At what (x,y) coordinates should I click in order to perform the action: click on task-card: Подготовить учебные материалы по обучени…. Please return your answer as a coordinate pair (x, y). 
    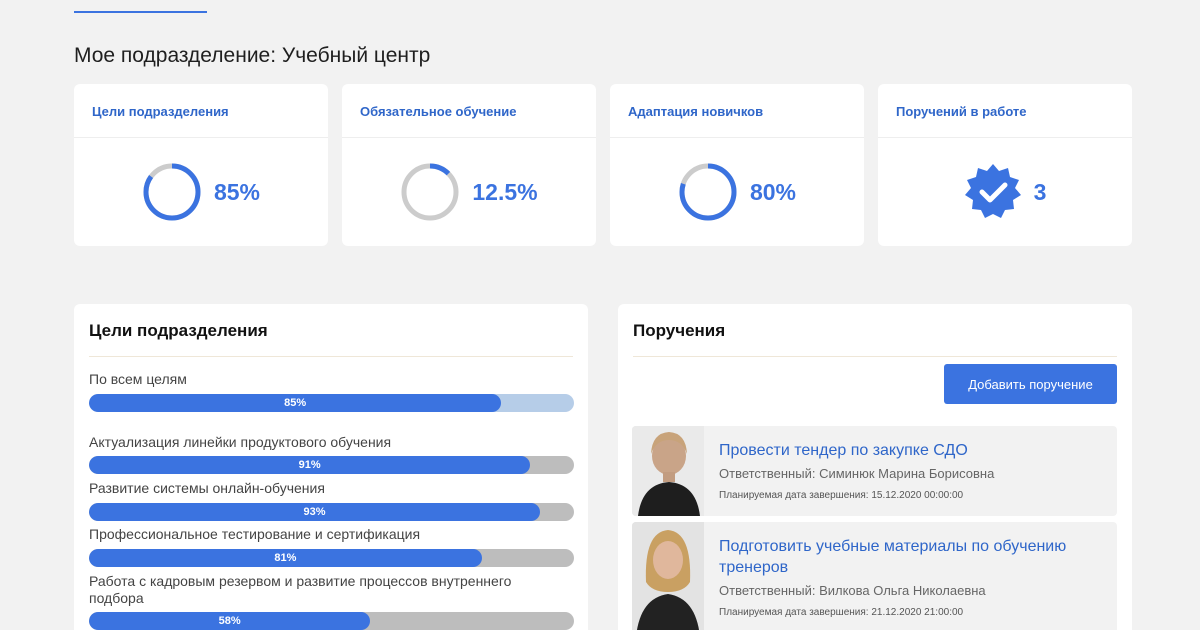
    Looking at the image, I should click on (874, 576).